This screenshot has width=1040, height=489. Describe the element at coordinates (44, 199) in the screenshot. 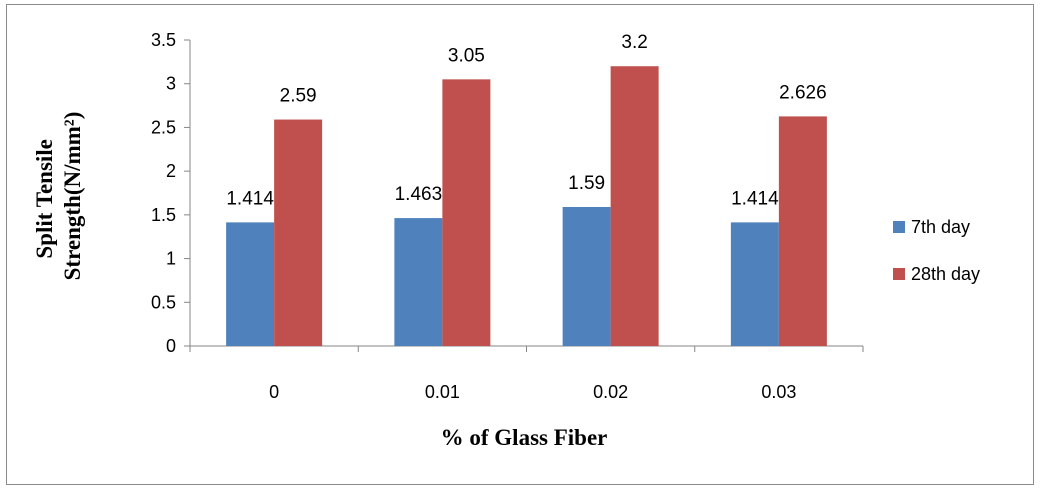

I see `y-axis-title-line1: Split Tensile` at that location.